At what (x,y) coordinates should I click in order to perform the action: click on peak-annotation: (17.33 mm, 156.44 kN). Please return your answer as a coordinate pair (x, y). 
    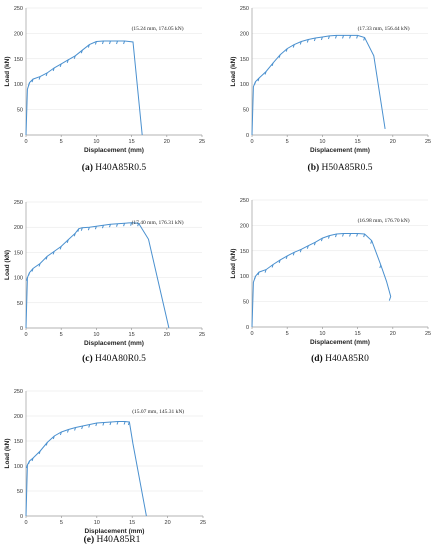
    Looking at the image, I should click on (384, 28).